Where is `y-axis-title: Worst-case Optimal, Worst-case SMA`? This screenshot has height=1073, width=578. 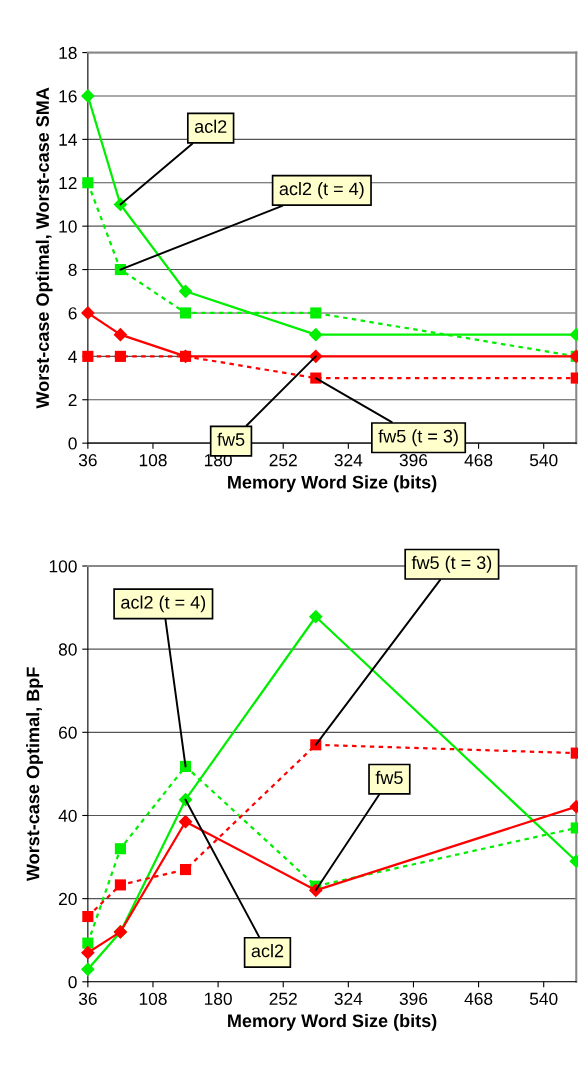 y-axis-title: Worst-case Optimal, Worst-case SMA is located at coordinates (44, 248).